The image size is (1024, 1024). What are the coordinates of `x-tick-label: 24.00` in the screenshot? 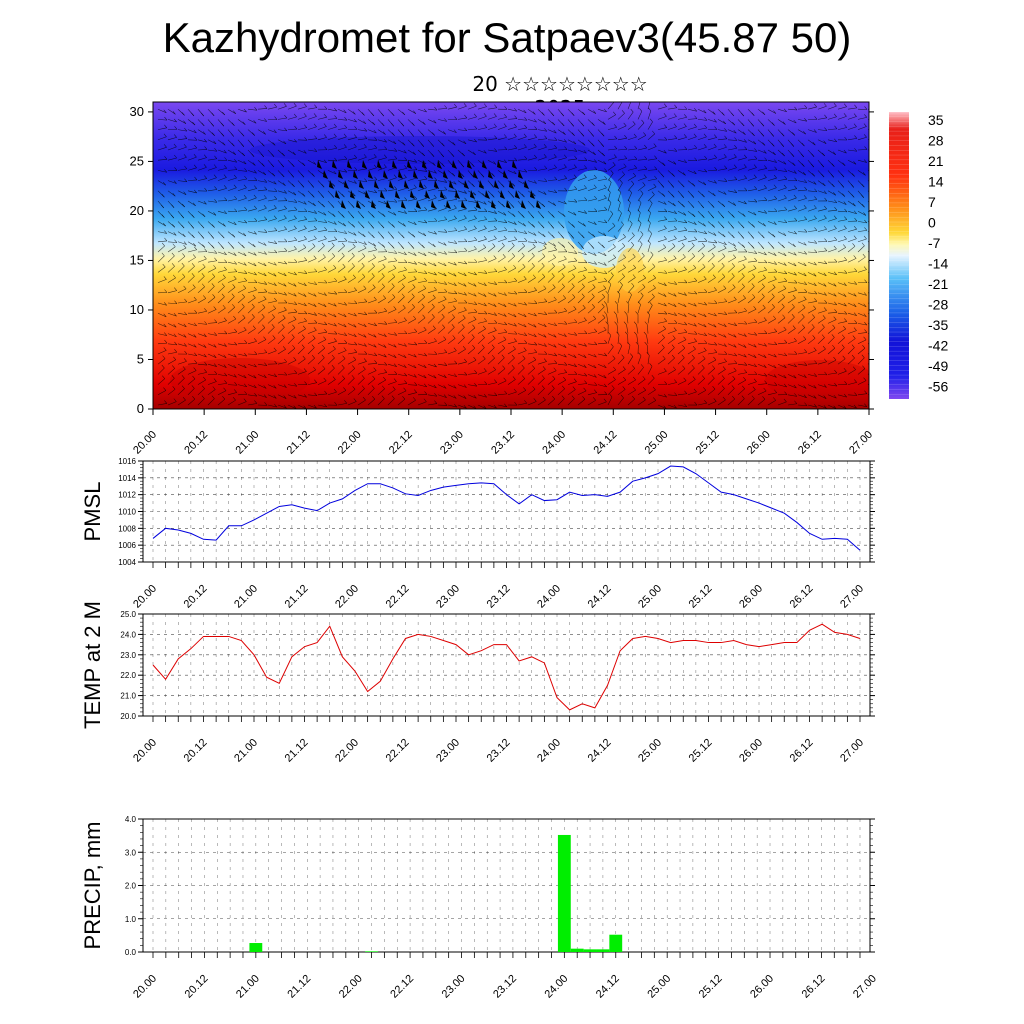 It's located at (549, 597).